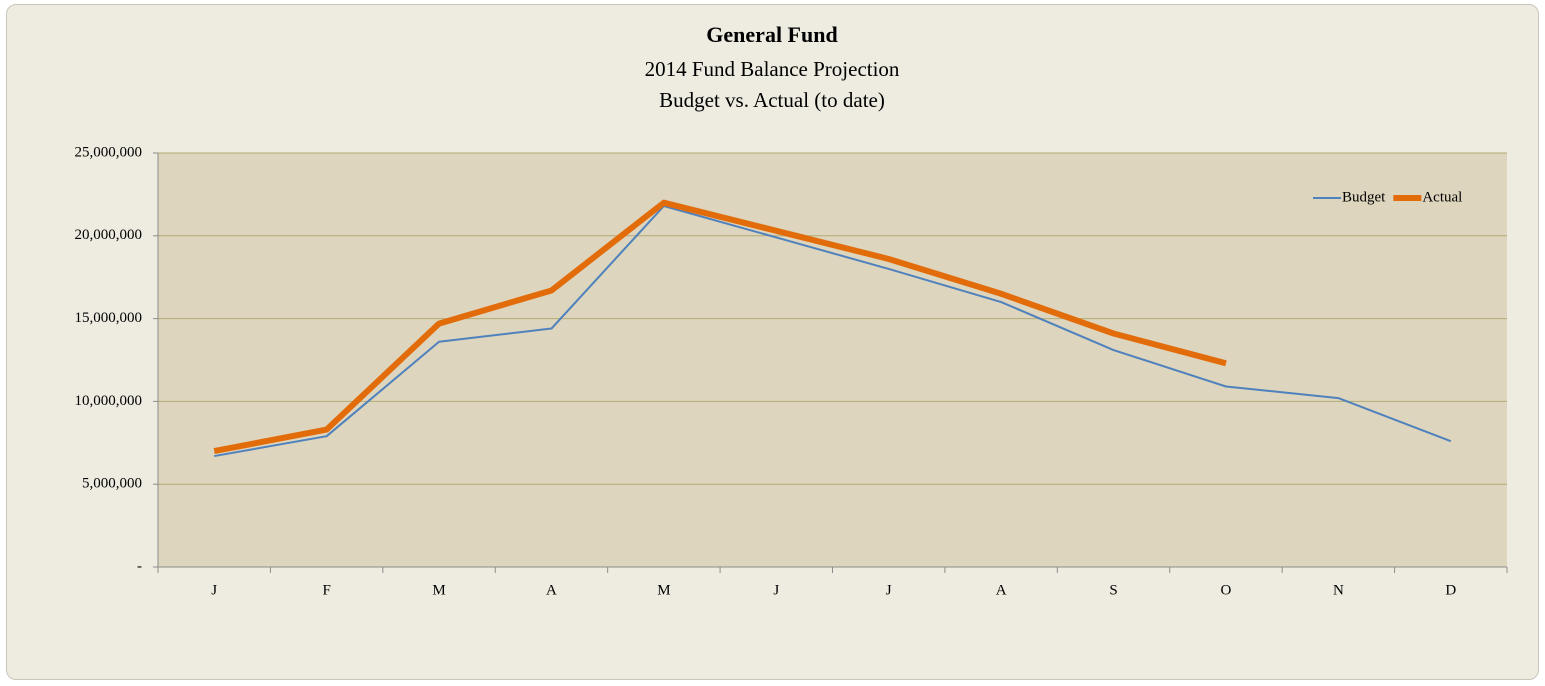  Describe the element at coordinates (109, 318) in the screenshot. I see `y-tick-label: 15,000,000` at that location.